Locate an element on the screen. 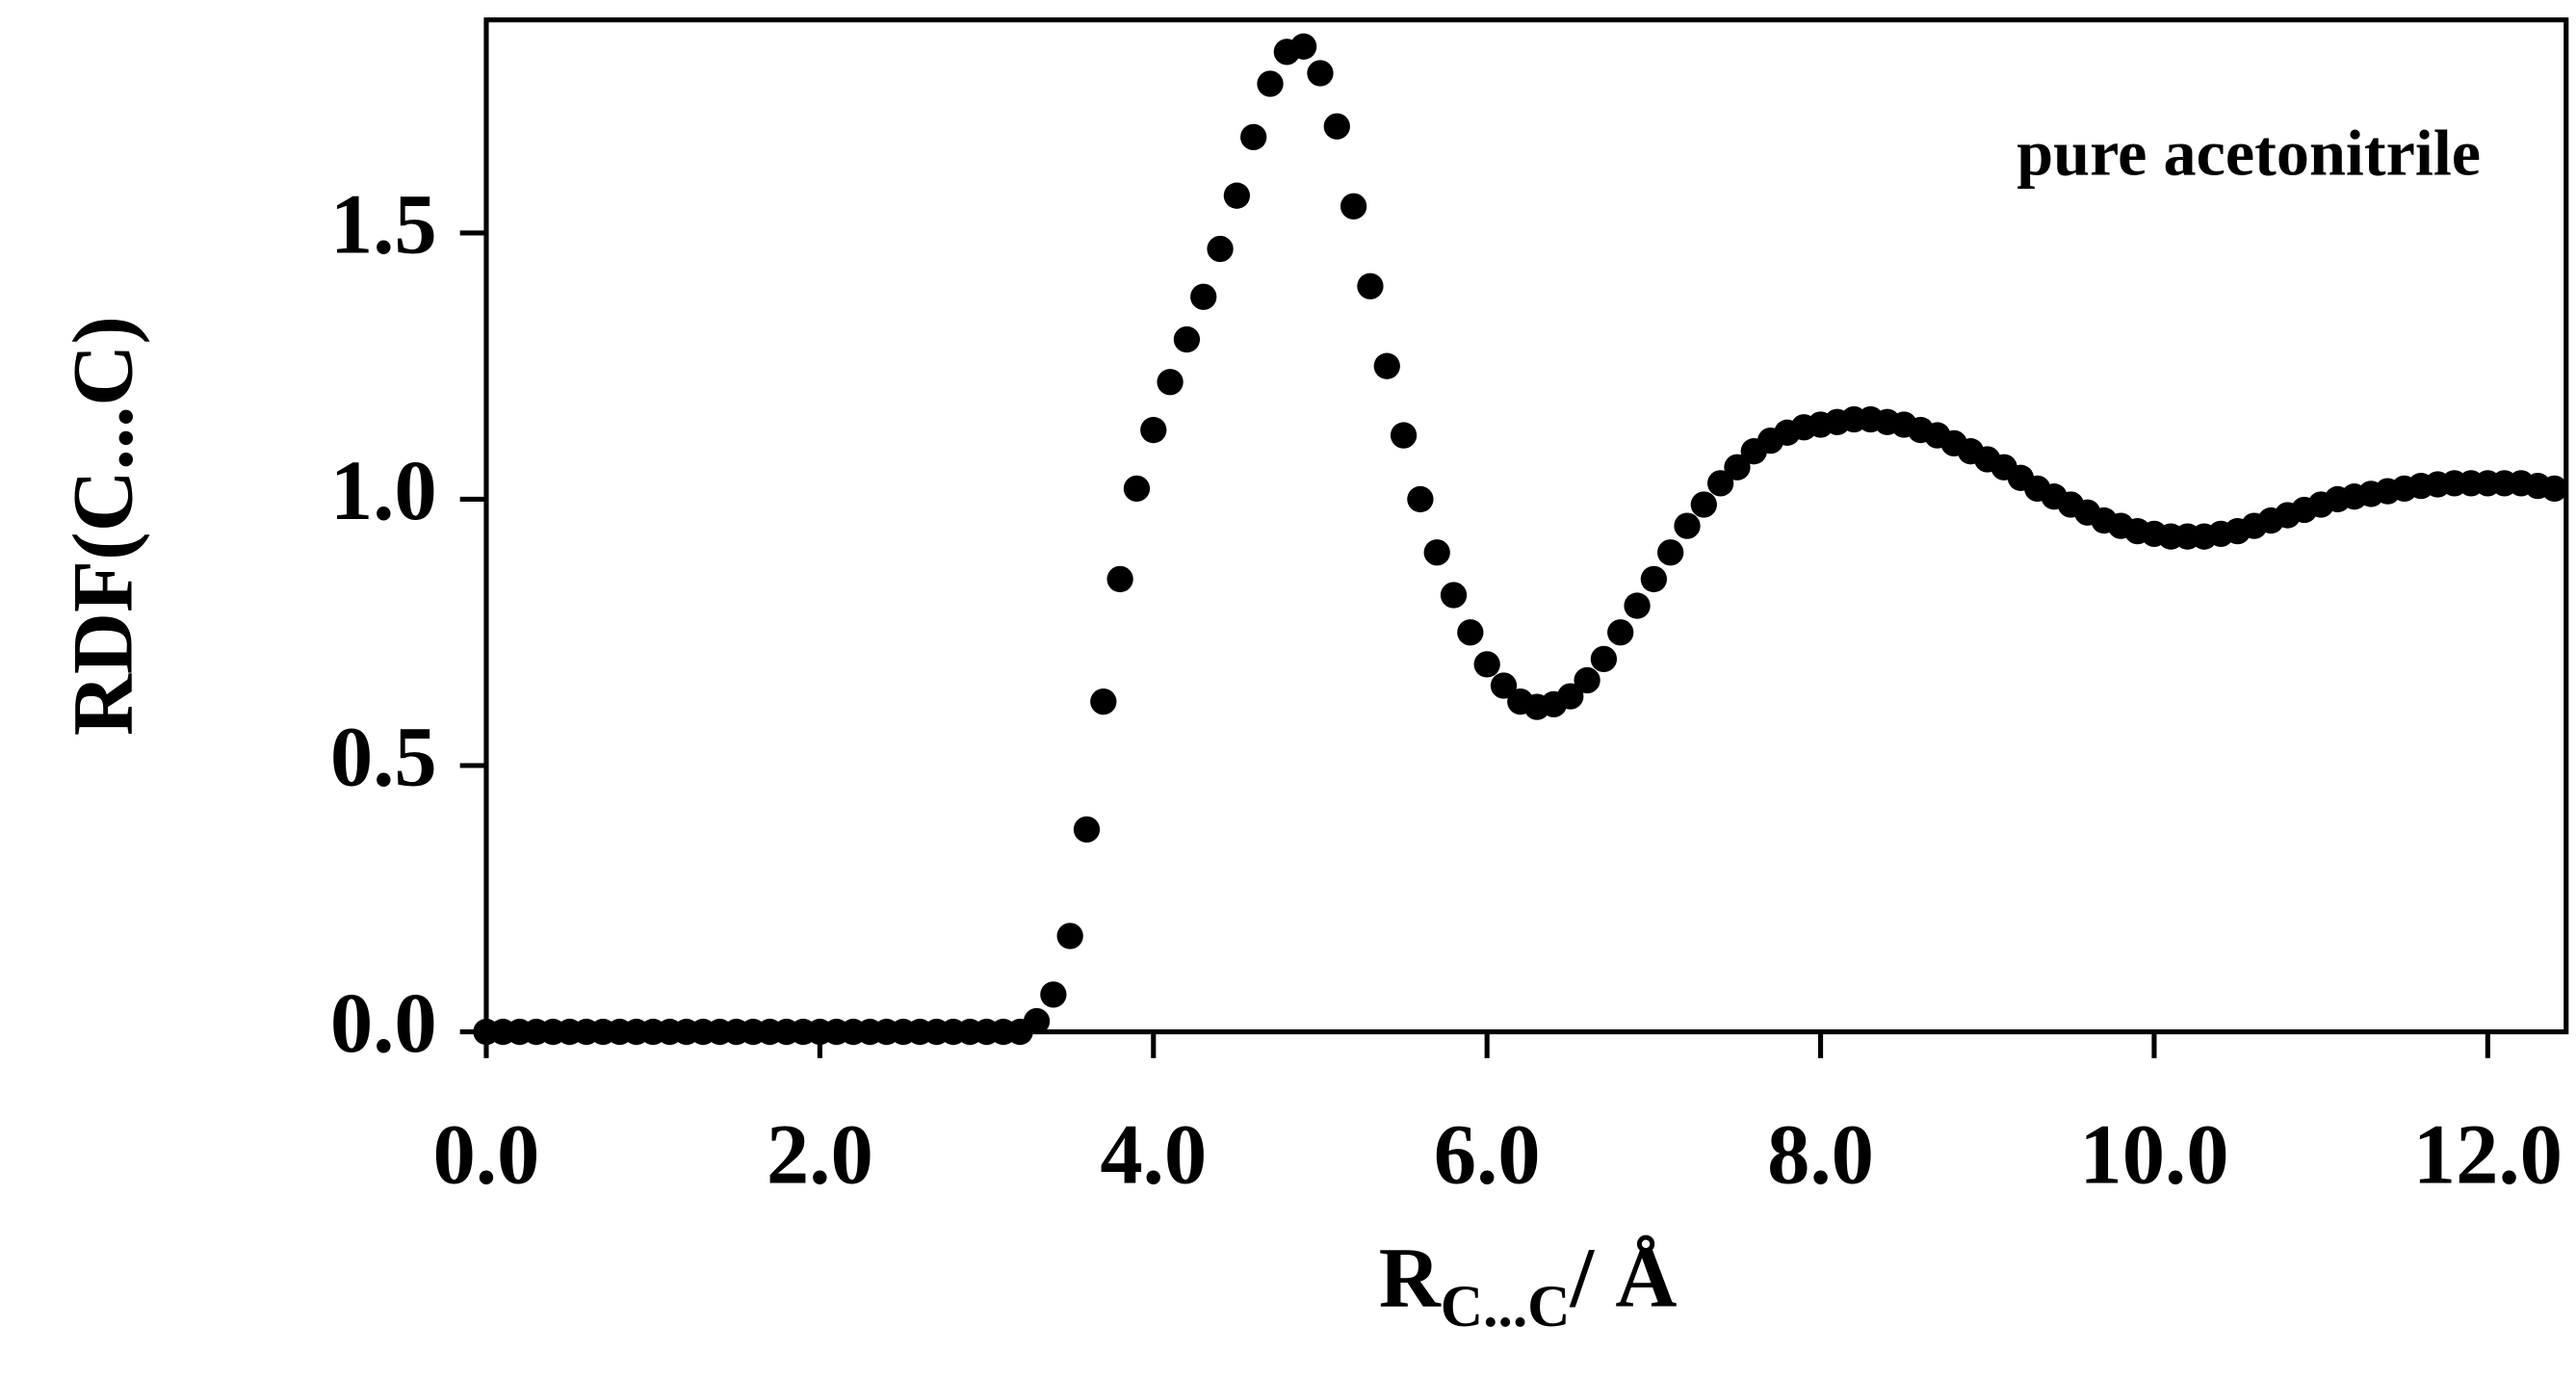  x-tick-label: 6.0 is located at coordinates (1487, 1154).